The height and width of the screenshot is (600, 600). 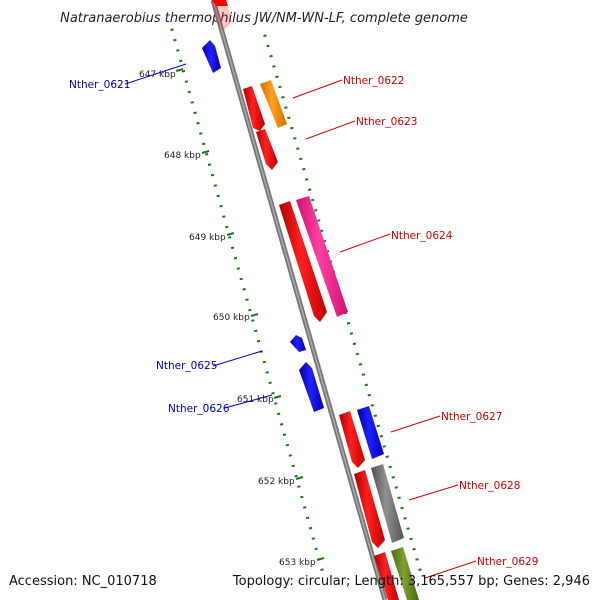 What do you see at coordinates (186, 366) in the screenshot?
I see `gene-label-nther-0625: Nther_0625` at bounding box center [186, 366].